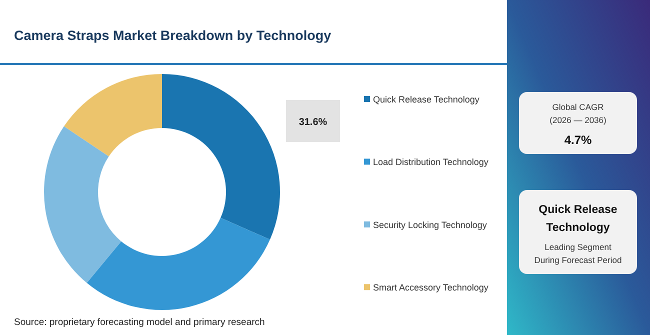 Image resolution: width=650 pixels, height=335 pixels. What do you see at coordinates (578, 107) in the screenshot?
I see `text: Global CAGR` at bounding box center [578, 107].